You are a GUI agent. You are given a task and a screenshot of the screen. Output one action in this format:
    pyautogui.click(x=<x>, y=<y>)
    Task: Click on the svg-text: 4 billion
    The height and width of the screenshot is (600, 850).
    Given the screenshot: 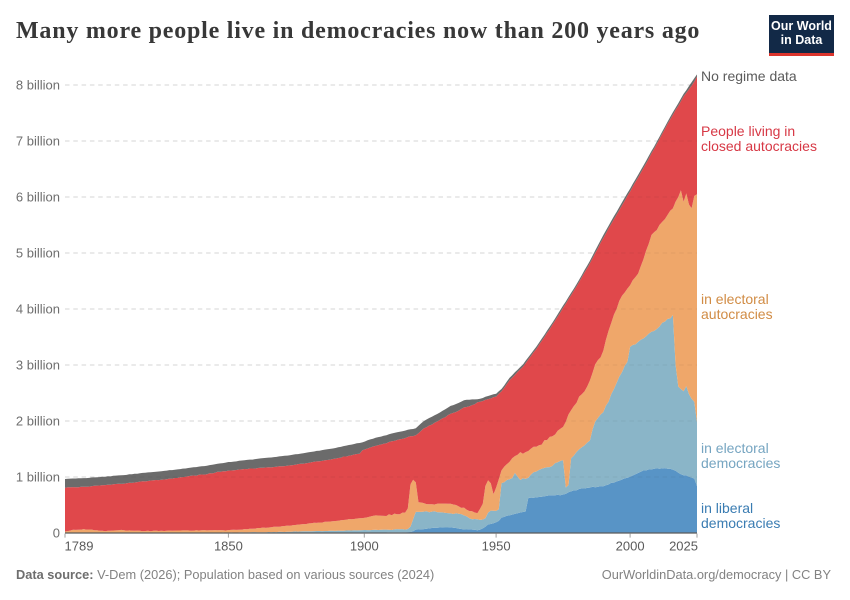 What is the action you would take?
    pyautogui.click(x=38, y=309)
    